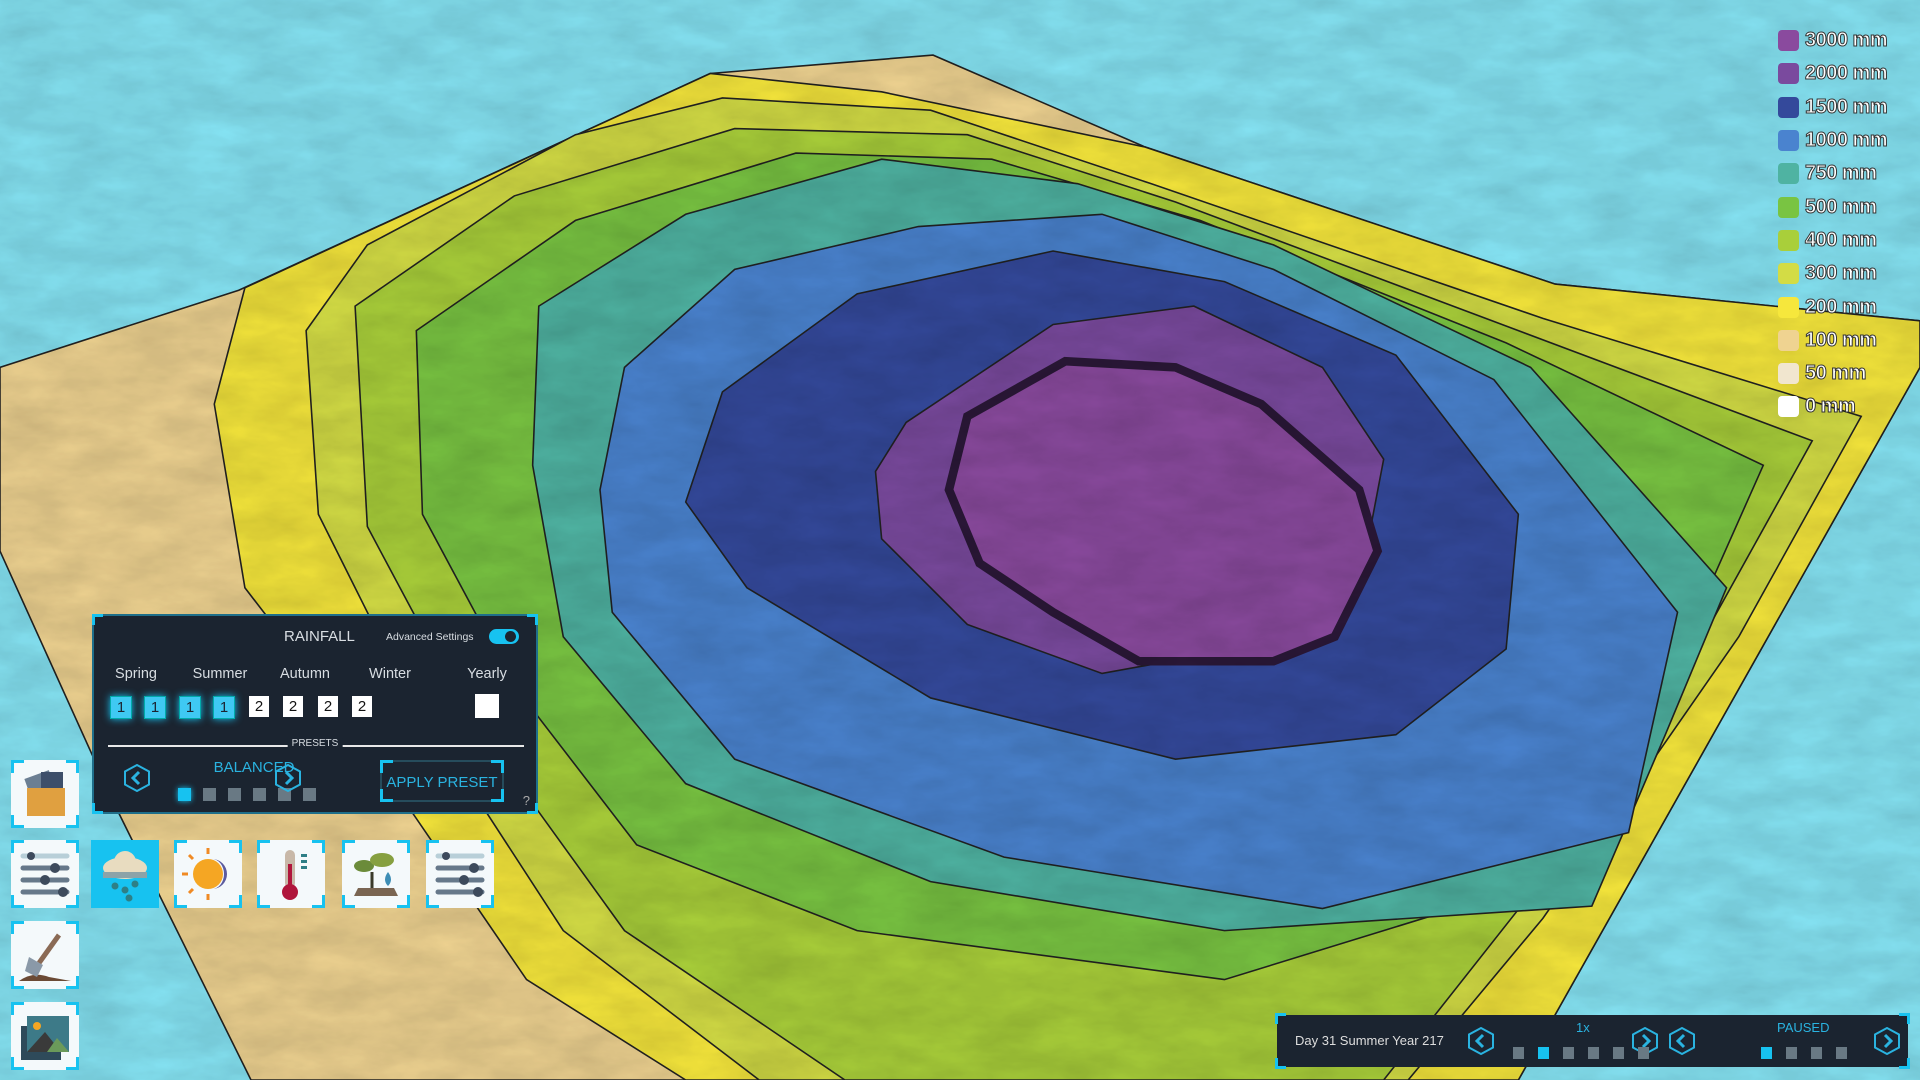 Image resolution: width=1920 pixels, height=1080 pixels. I want to click on legend-label: 0 mm, so click(1830, 406).